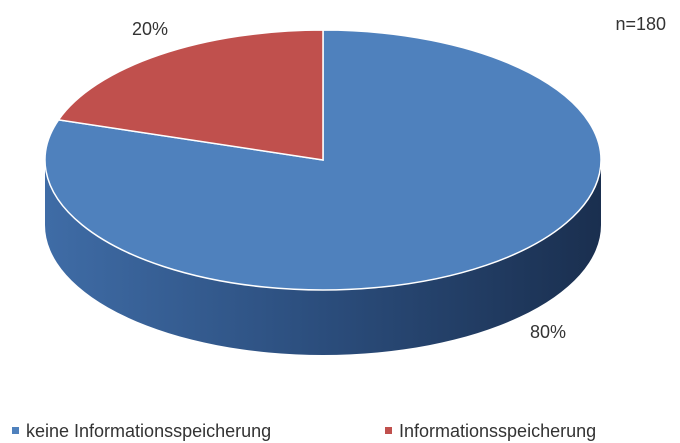 This screenshot has width=680, height=443. I want to click on value-label: 80%, so click(548, 332).